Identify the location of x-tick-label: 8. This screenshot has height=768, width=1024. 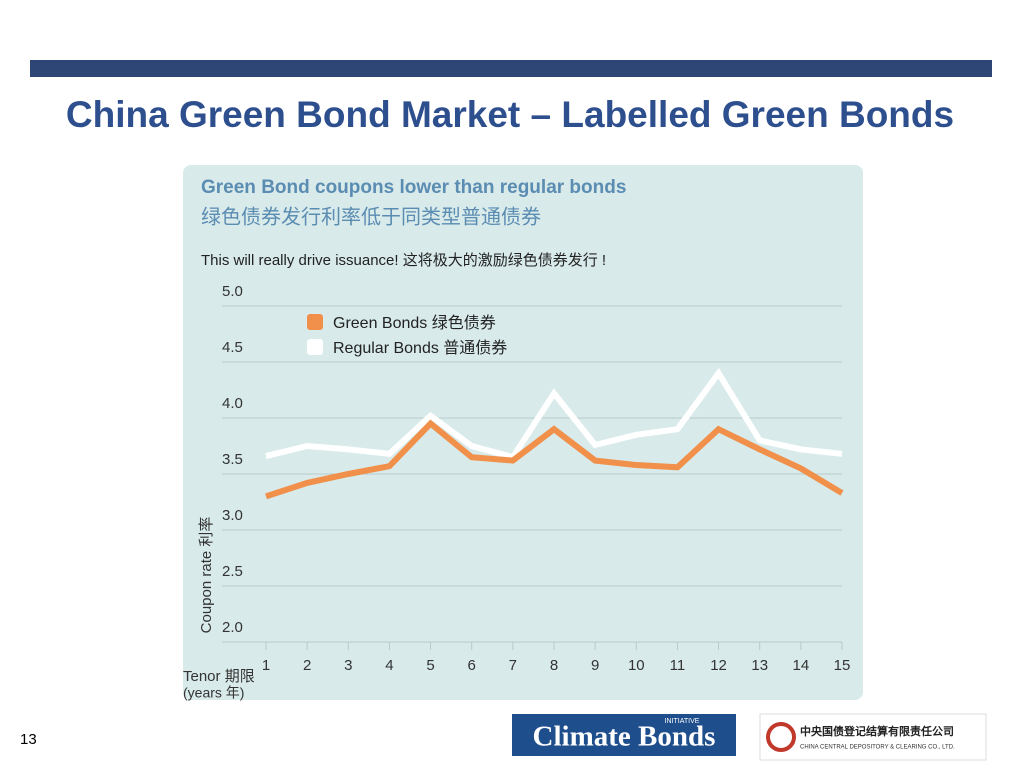
(554, 665).